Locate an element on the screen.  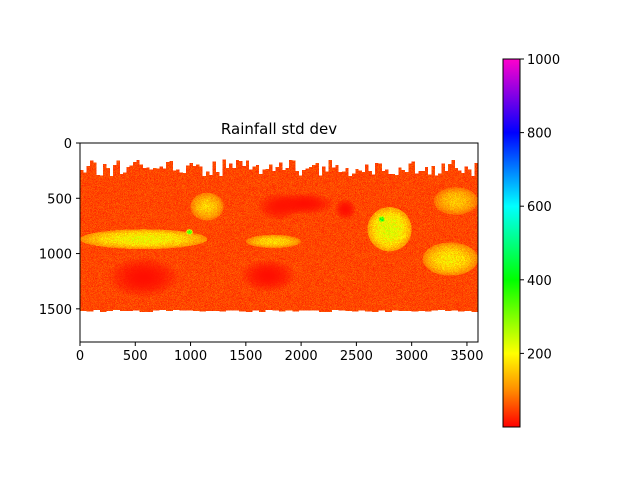
y-axis: 0 500 1000 1500 is located at coordinates (59, 227).